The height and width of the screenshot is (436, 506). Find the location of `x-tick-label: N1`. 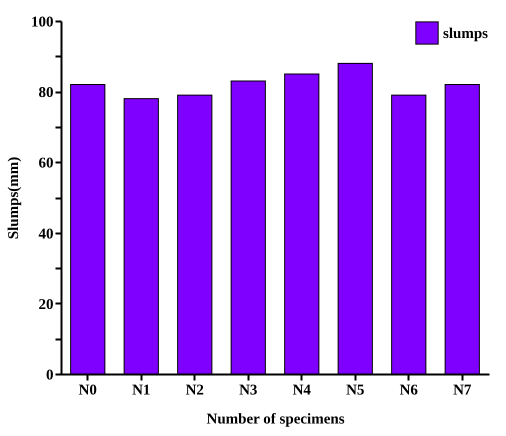

x-tick-label: N1 is located at coordinates (141, 390).